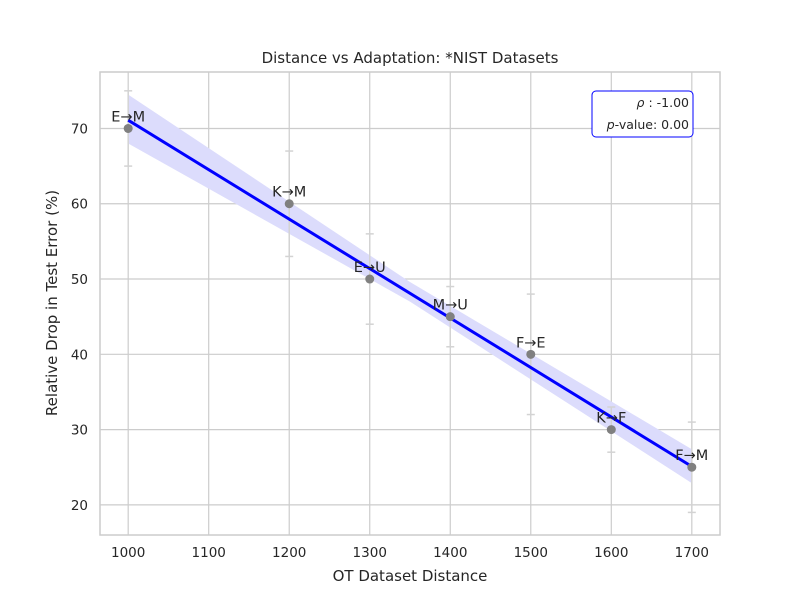 This screenshot has height=600, width=800. Describe the element at coordinates (128, 117) in the screenshot. I see `point-label: E→M` at that location.